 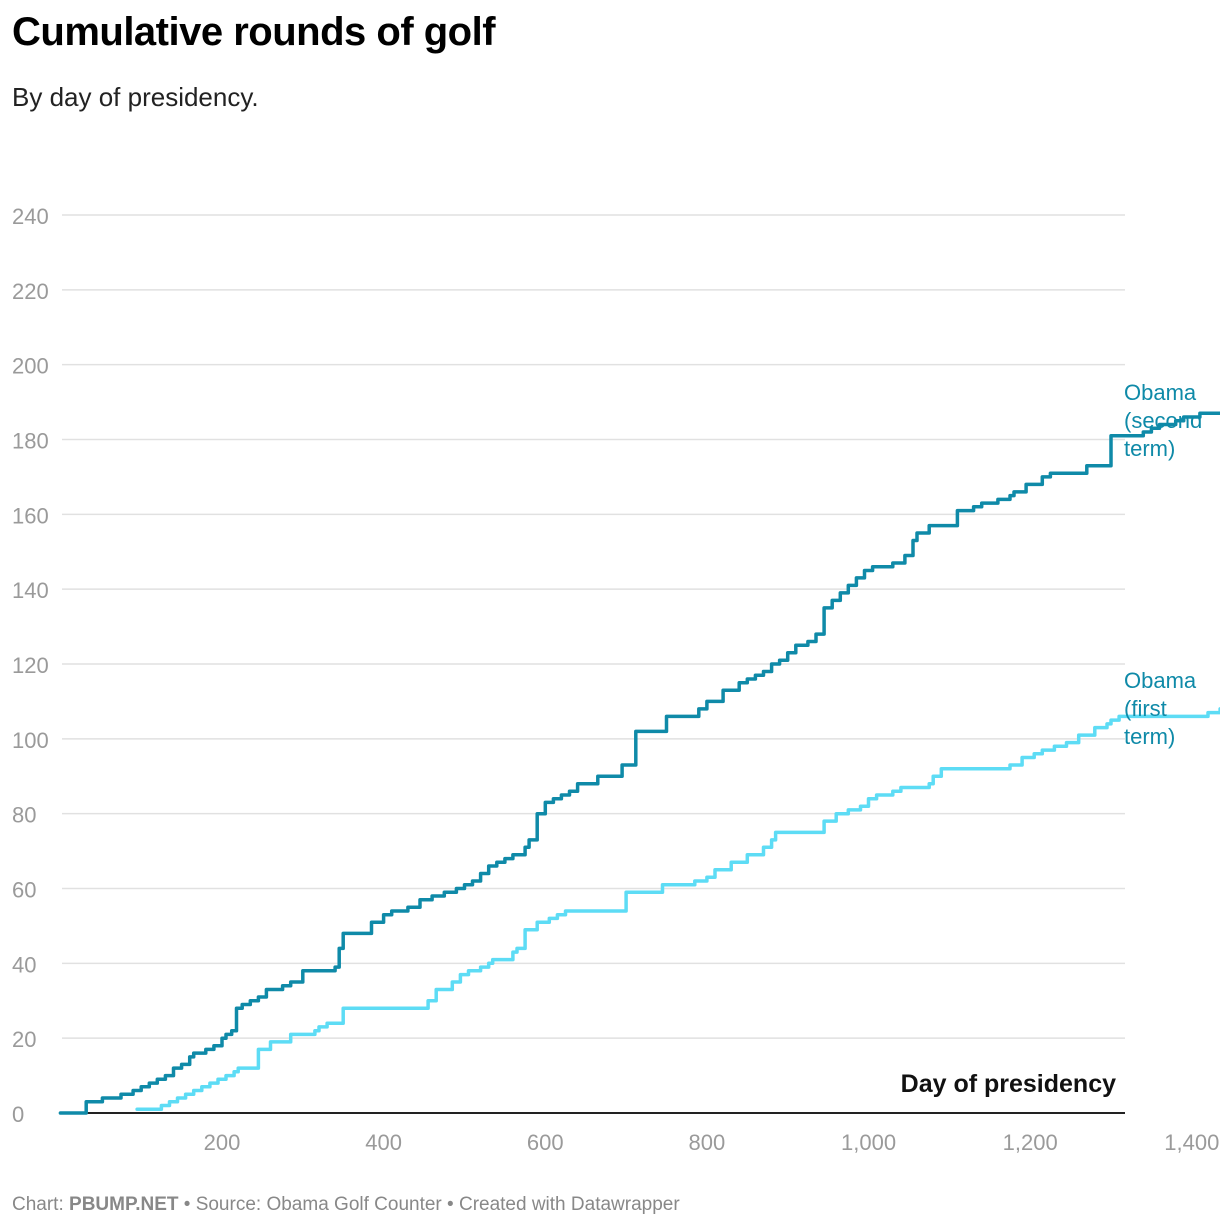 What do you see at coordinates (545, 1142) in the screenshot?
I see `x-tick-label: 600` at bounding box center [545, 1142].